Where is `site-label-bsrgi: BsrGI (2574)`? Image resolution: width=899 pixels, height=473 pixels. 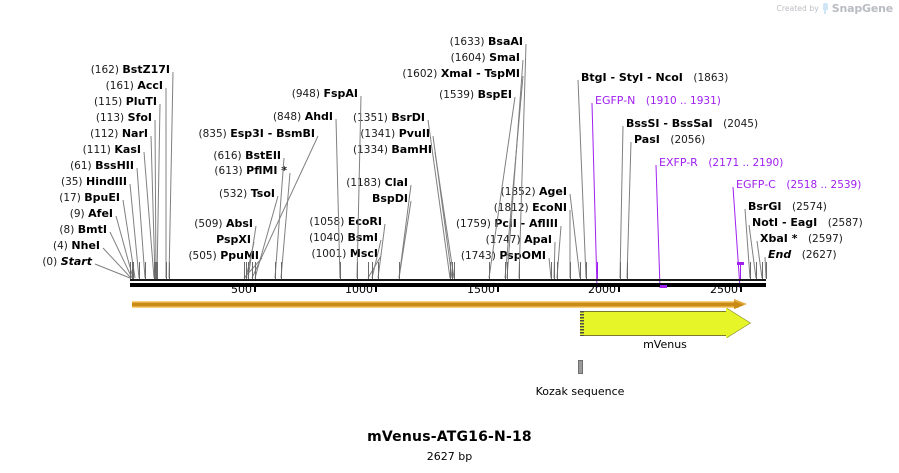 site-label-bsrgi: BsrGI (2574) is located at coordinates (787, 206).